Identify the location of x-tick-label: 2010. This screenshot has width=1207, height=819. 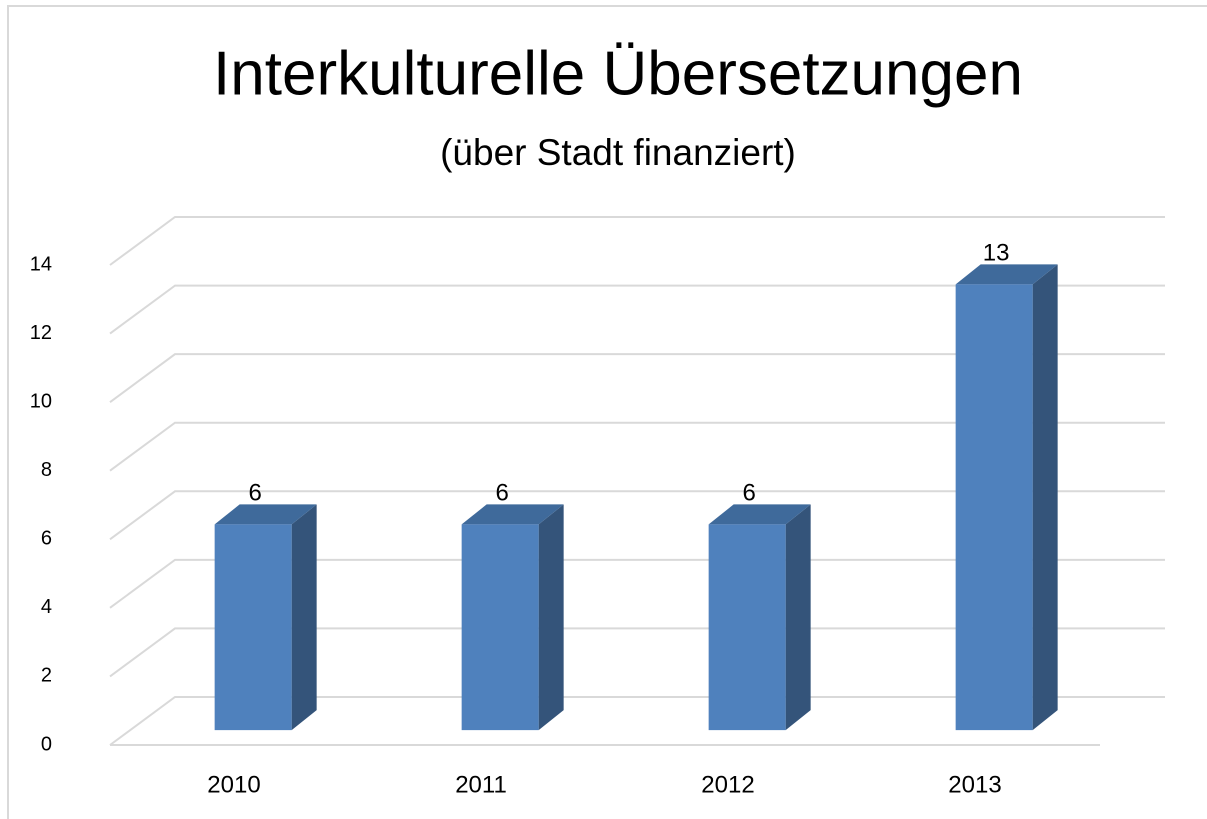
(233, 784).